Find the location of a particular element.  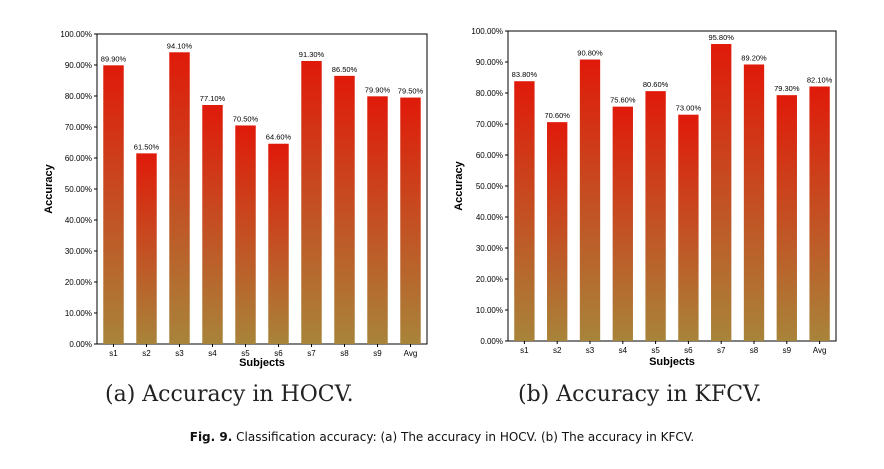

data-label: 82.10% is located at coordinates (820, 79).